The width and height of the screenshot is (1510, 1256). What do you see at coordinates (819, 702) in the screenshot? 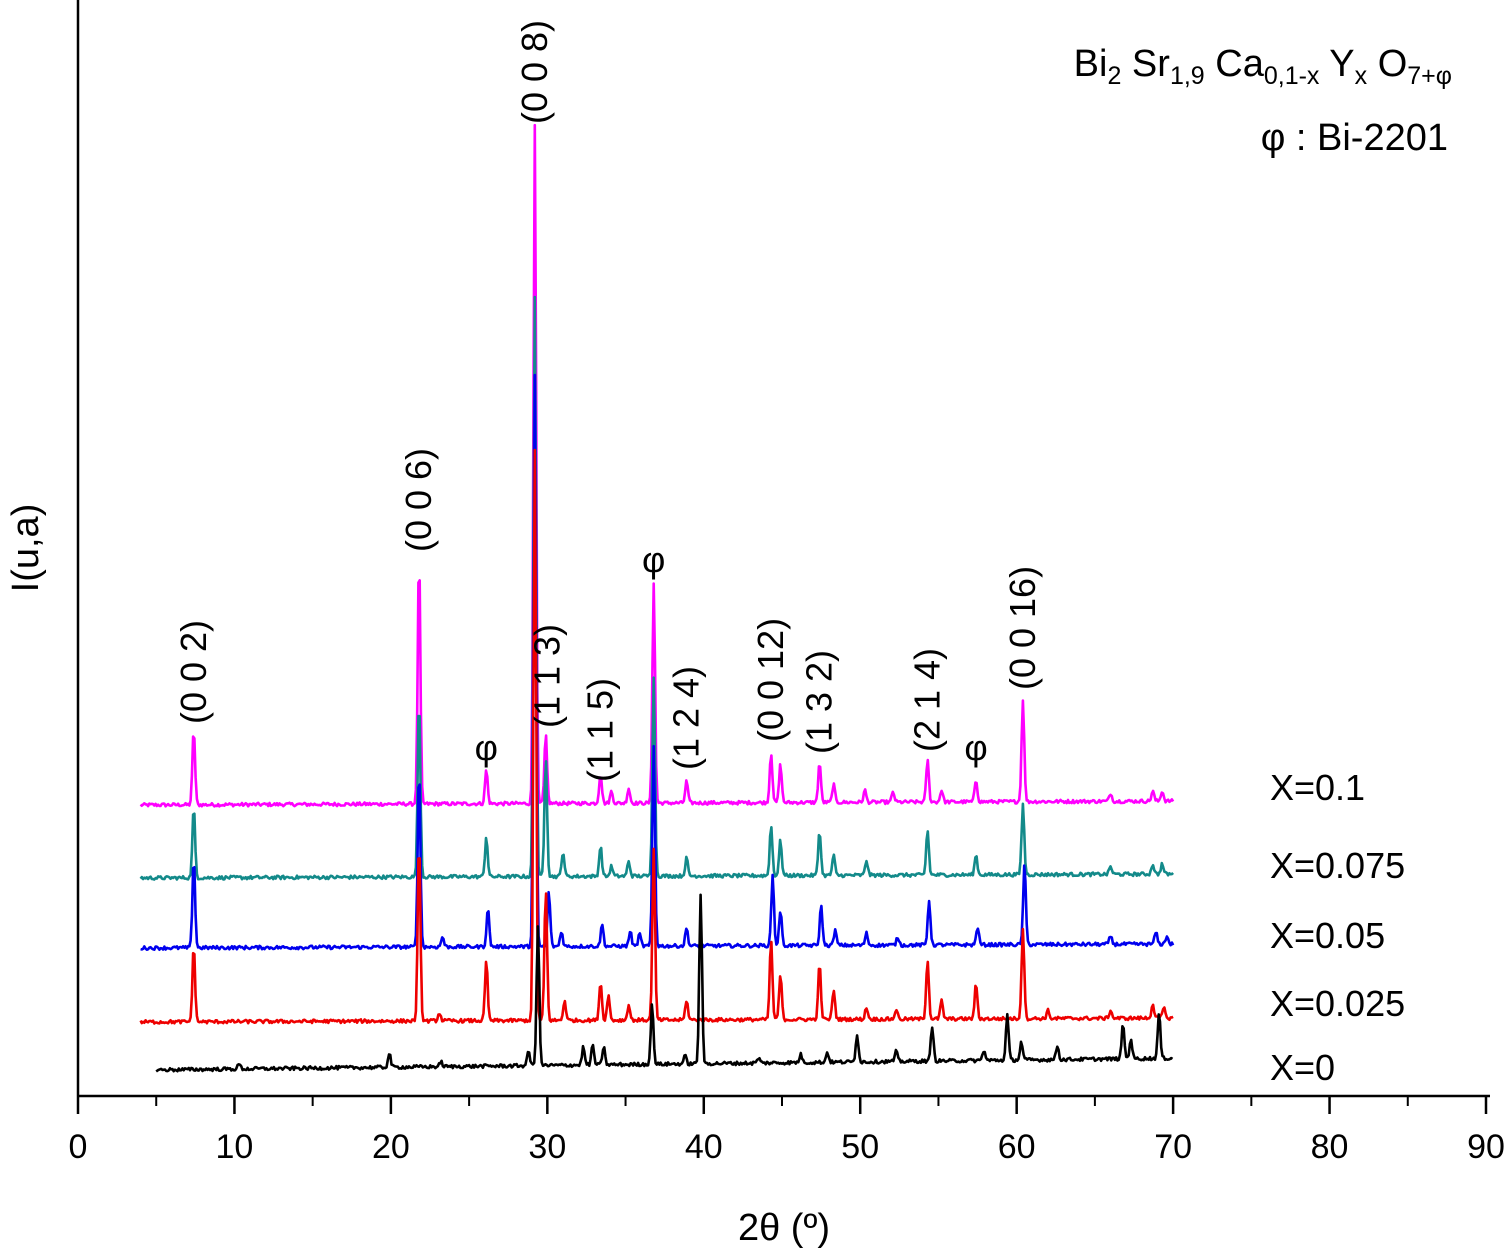
I see `hkl-label: (1 3 2)` at bounding box center [819, 702].